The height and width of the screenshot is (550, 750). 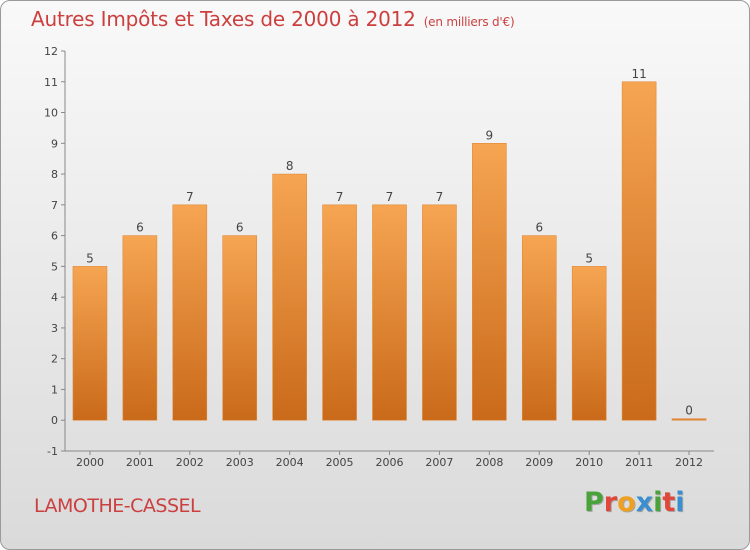 What do you see at coordinates (290, 166) in the screenshot?
I see `bar-value-label: 8` at bounding box center [290, 166].